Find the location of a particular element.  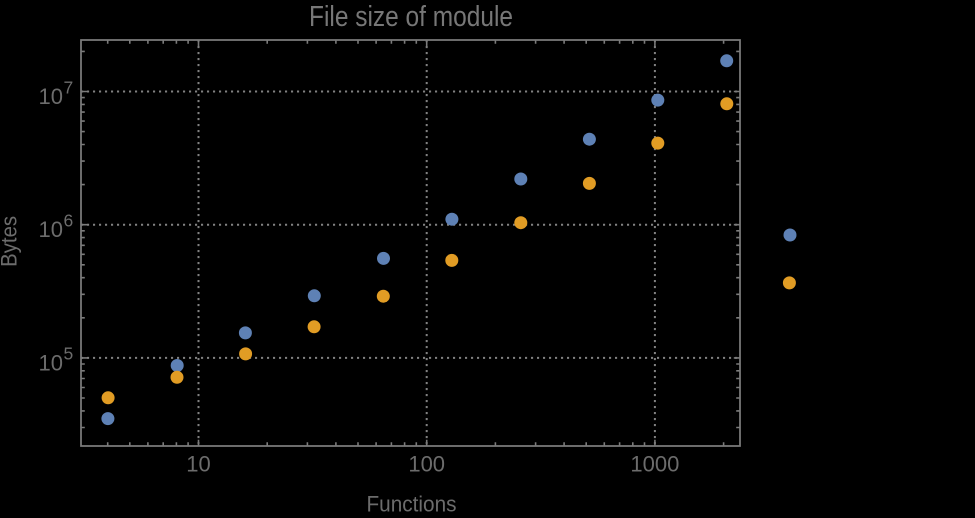

svg-text: 7 is located at coordinates (69, 87).